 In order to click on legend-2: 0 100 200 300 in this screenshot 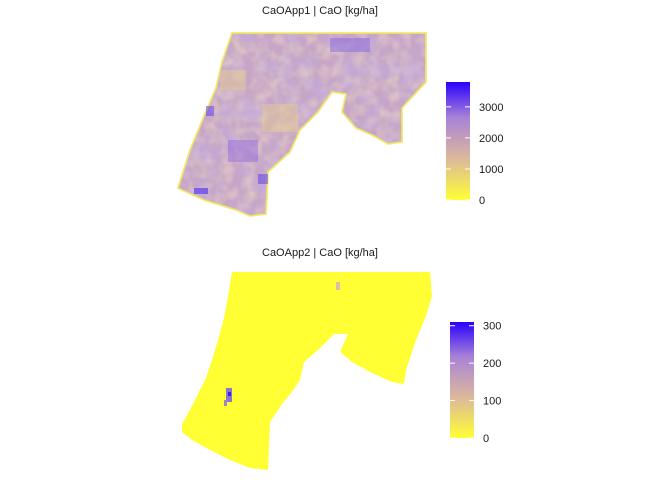, I will do `click(475, 383)`.